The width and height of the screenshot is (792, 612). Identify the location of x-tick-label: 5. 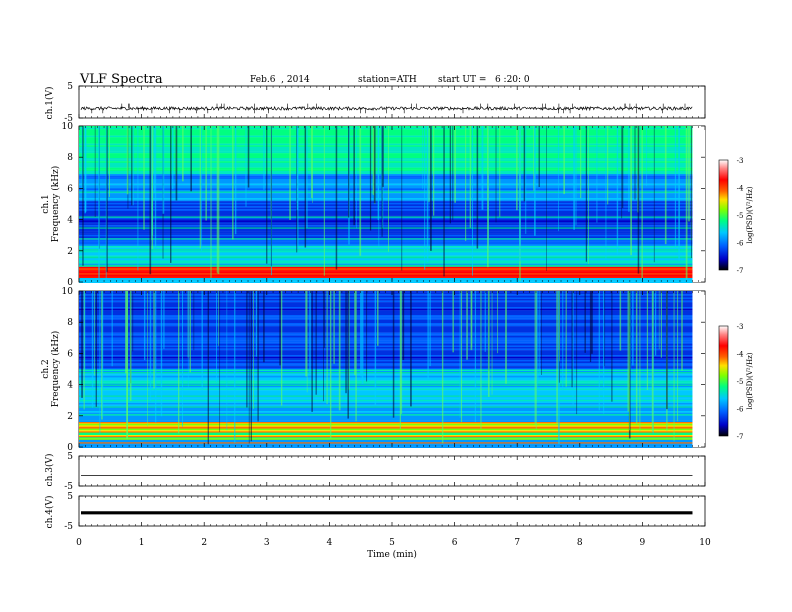
(392, 543).